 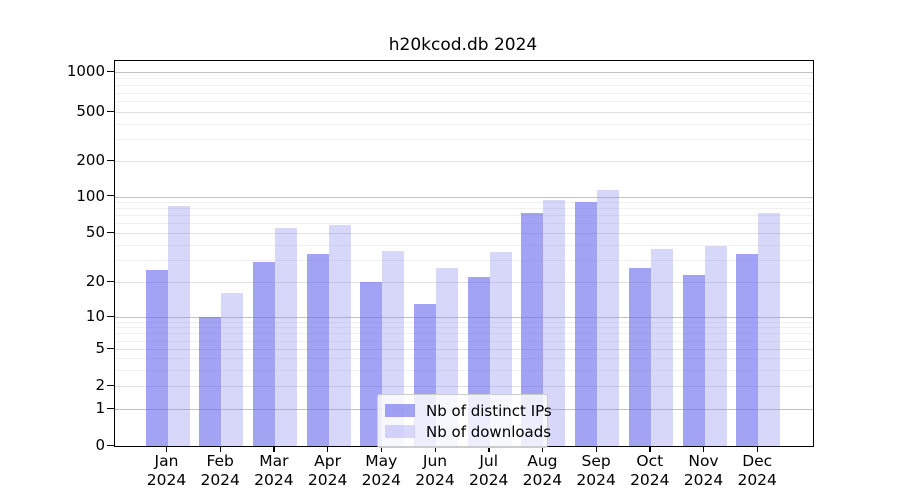 What do you see at coordinates (400, 431) in the screenshot?
I see `legend-swatch-downloads` at bounding box center [400, 431].